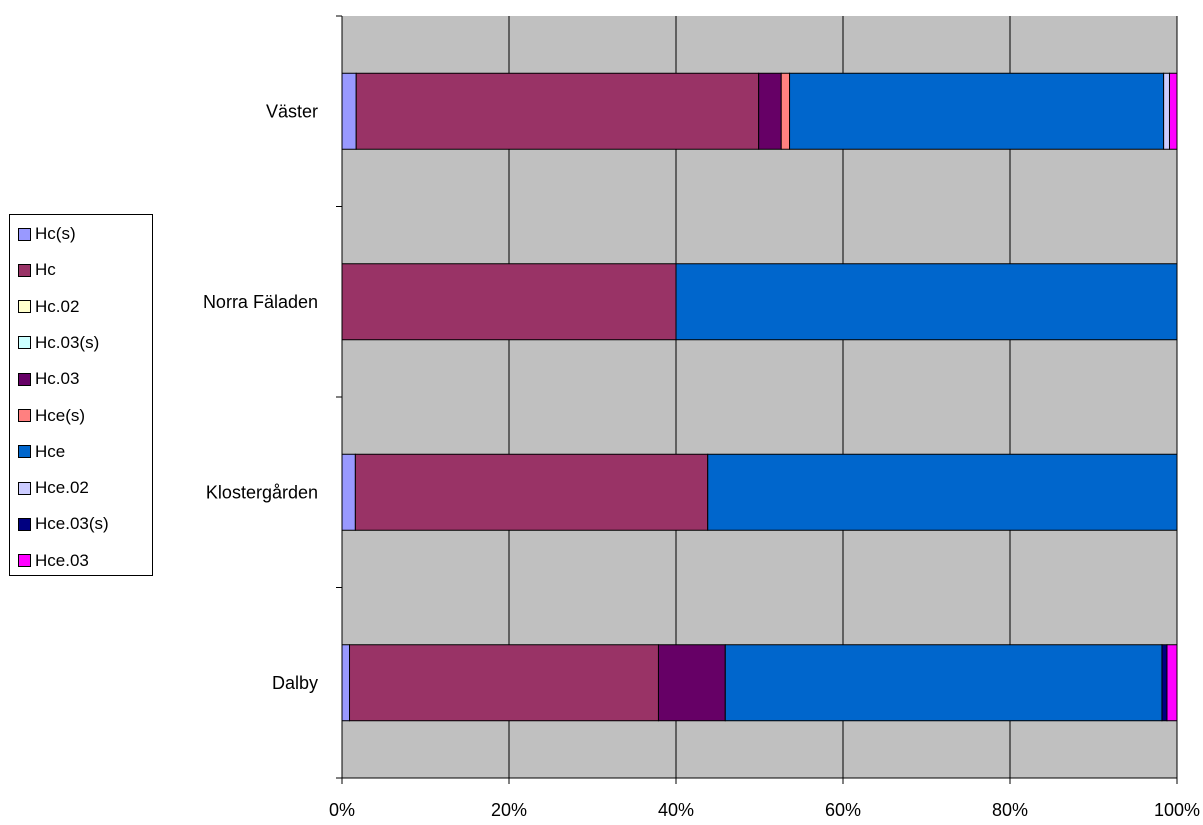 This screenshot has width=1203, height=825. What do you see at coordinates (45, 270) in the screenshot?
I see `legend-label: Hc` at bounding box center [45, 270].